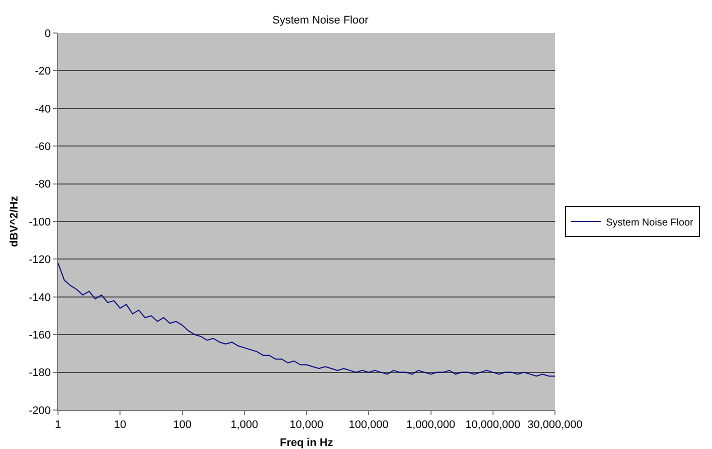 This screenshot has height=449, width=712. What do you see at coordinates (120, 425) in the screenshot?
I see `x-tick-label: 10` at bounding box center [120, 425].